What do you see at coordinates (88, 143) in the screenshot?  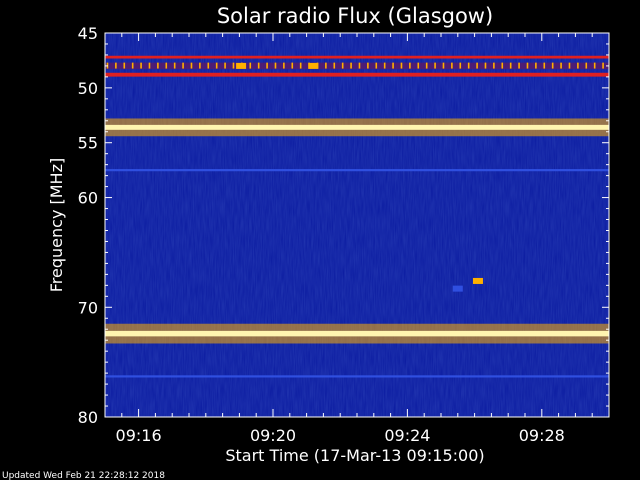 I see `y-tick-label: 55` at bounding box center [88, 143].